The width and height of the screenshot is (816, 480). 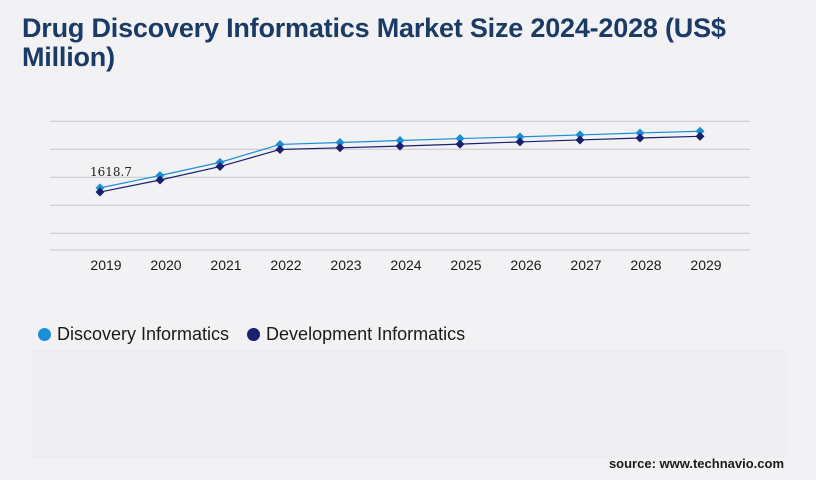 What do you see at coordinates (580, 140) in the screenshot?
I see `data-point-development-2027` at bounding box center [580, 140].